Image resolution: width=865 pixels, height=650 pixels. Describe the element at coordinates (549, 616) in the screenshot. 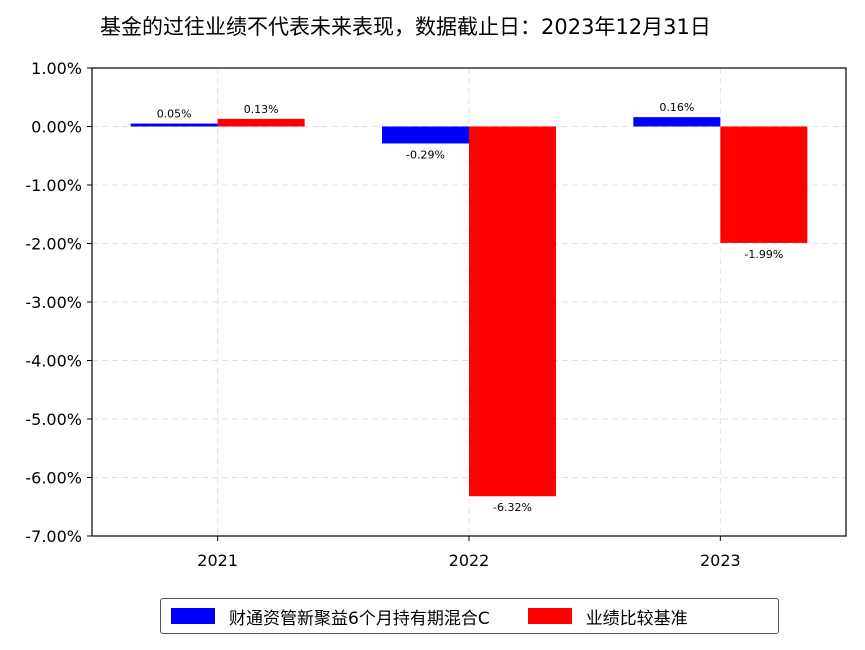

I see `legend-swatch-benchmark` at that location.